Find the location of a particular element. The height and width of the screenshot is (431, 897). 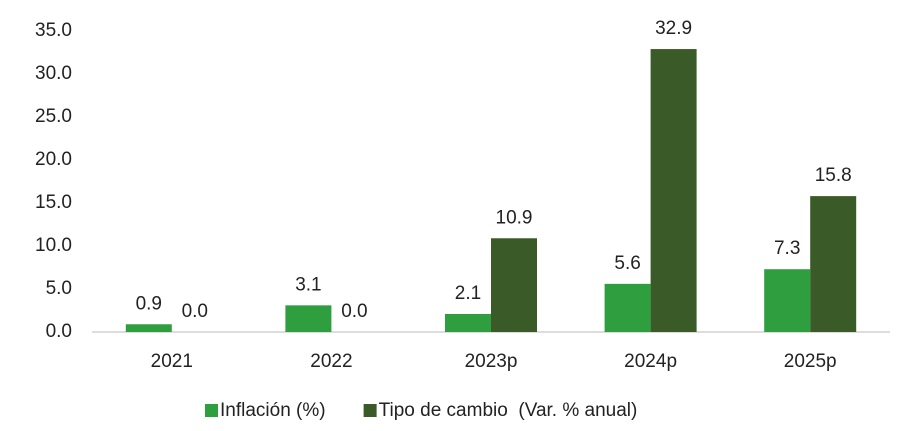

data-label: 3.1 is located at coordinates (308, 284).